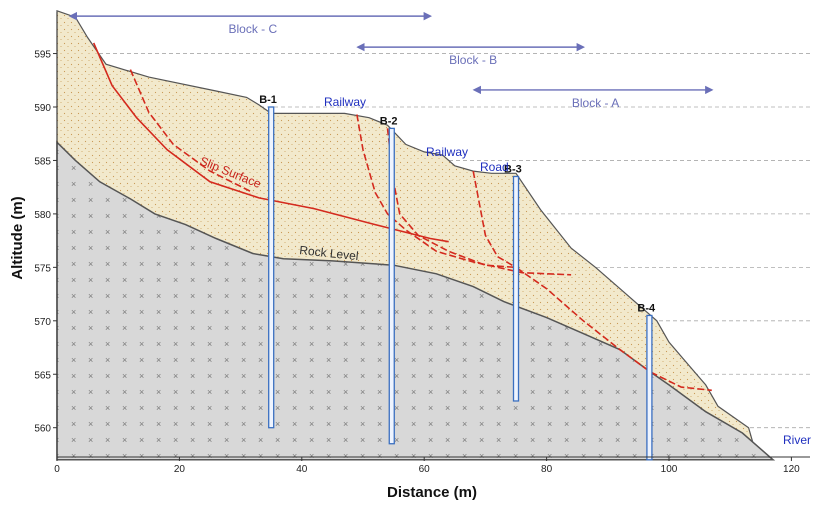 Image resolution: width=817 pixels, height=507 pixels. What do you see at coordinates (42, 55) in the screenshot?
I see `y-tick-label: 595` at bounding box center [42, 55].